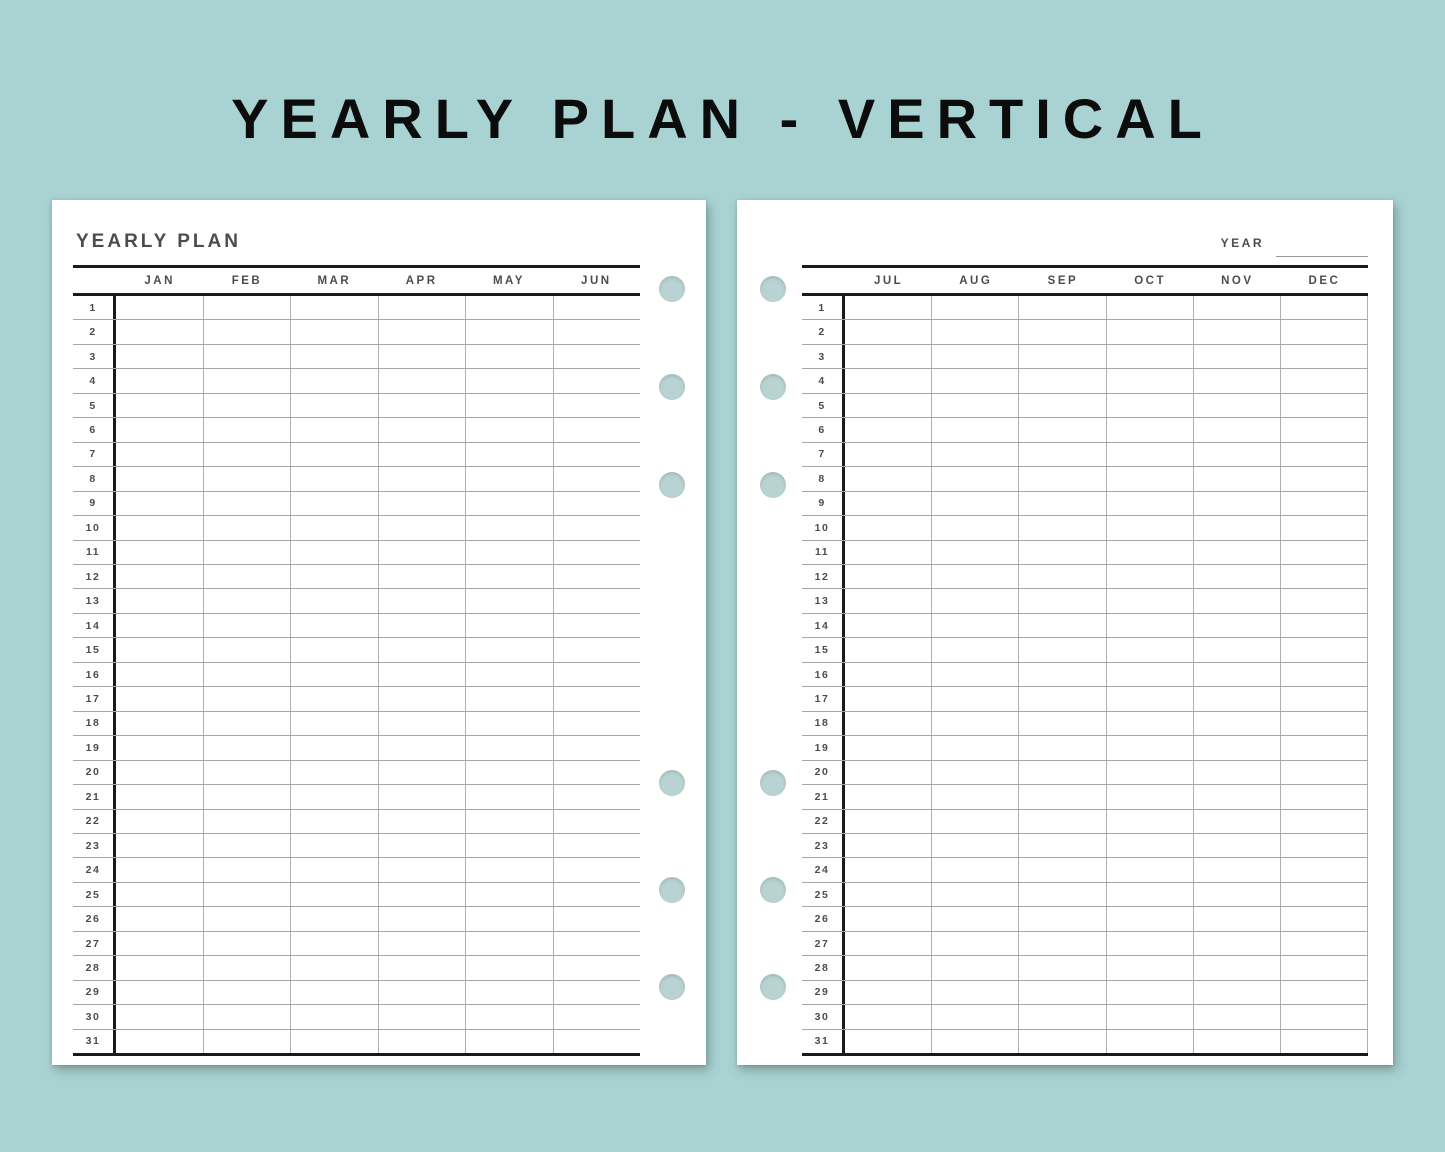 The width and height of the screenshot is (1445, 1152). Describe the element at coordinates (94, 797) in the screenshot. I see `day-number: 21` at that location.